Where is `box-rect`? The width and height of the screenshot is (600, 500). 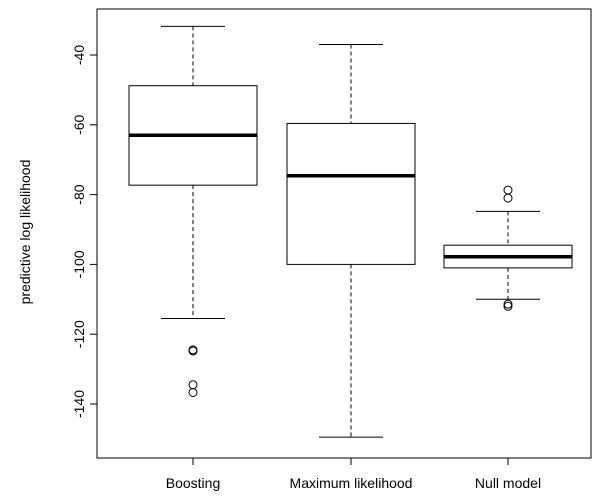 box-rect is located at coordinates (351, 193).